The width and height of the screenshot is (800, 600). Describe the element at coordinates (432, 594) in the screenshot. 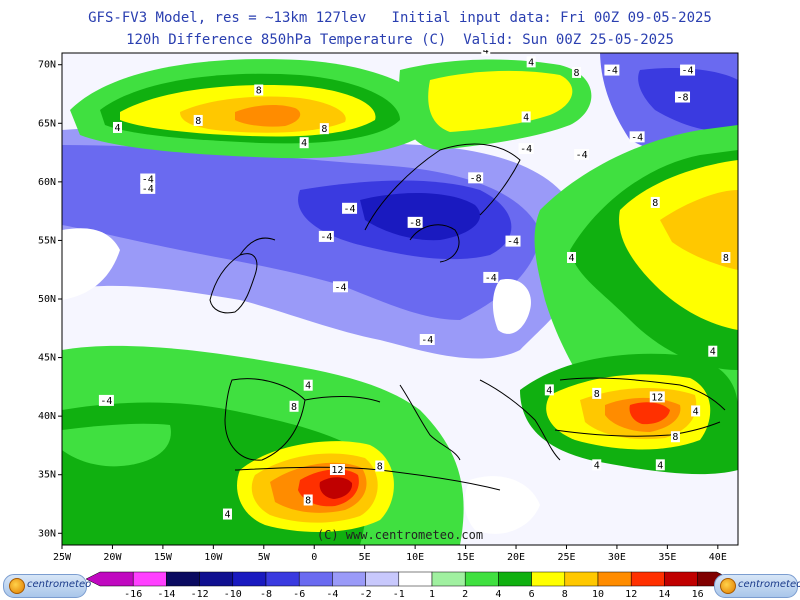

I see `legend-label: 1` at that location.